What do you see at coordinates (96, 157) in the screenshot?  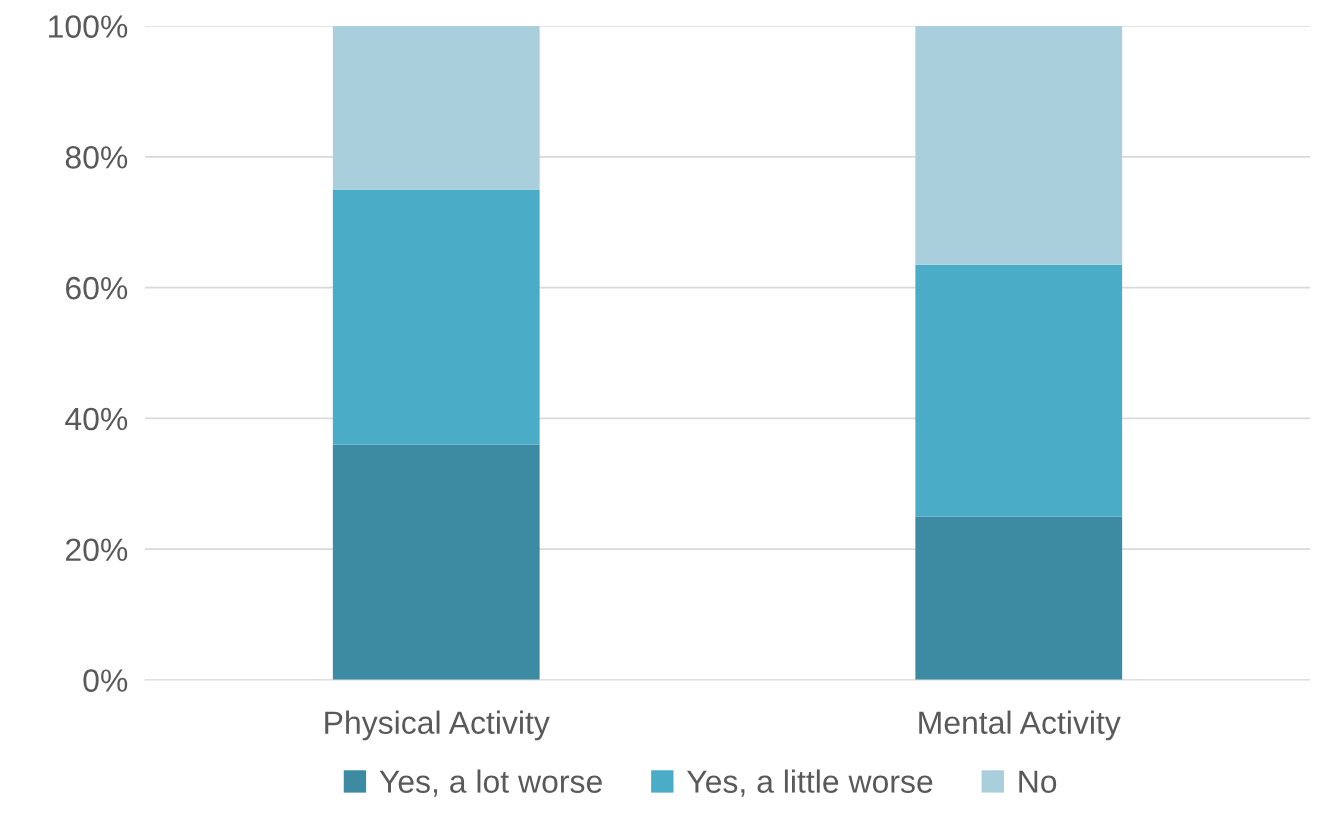 I see `y-tick-label: 80%` at bounding box center [96, 157].